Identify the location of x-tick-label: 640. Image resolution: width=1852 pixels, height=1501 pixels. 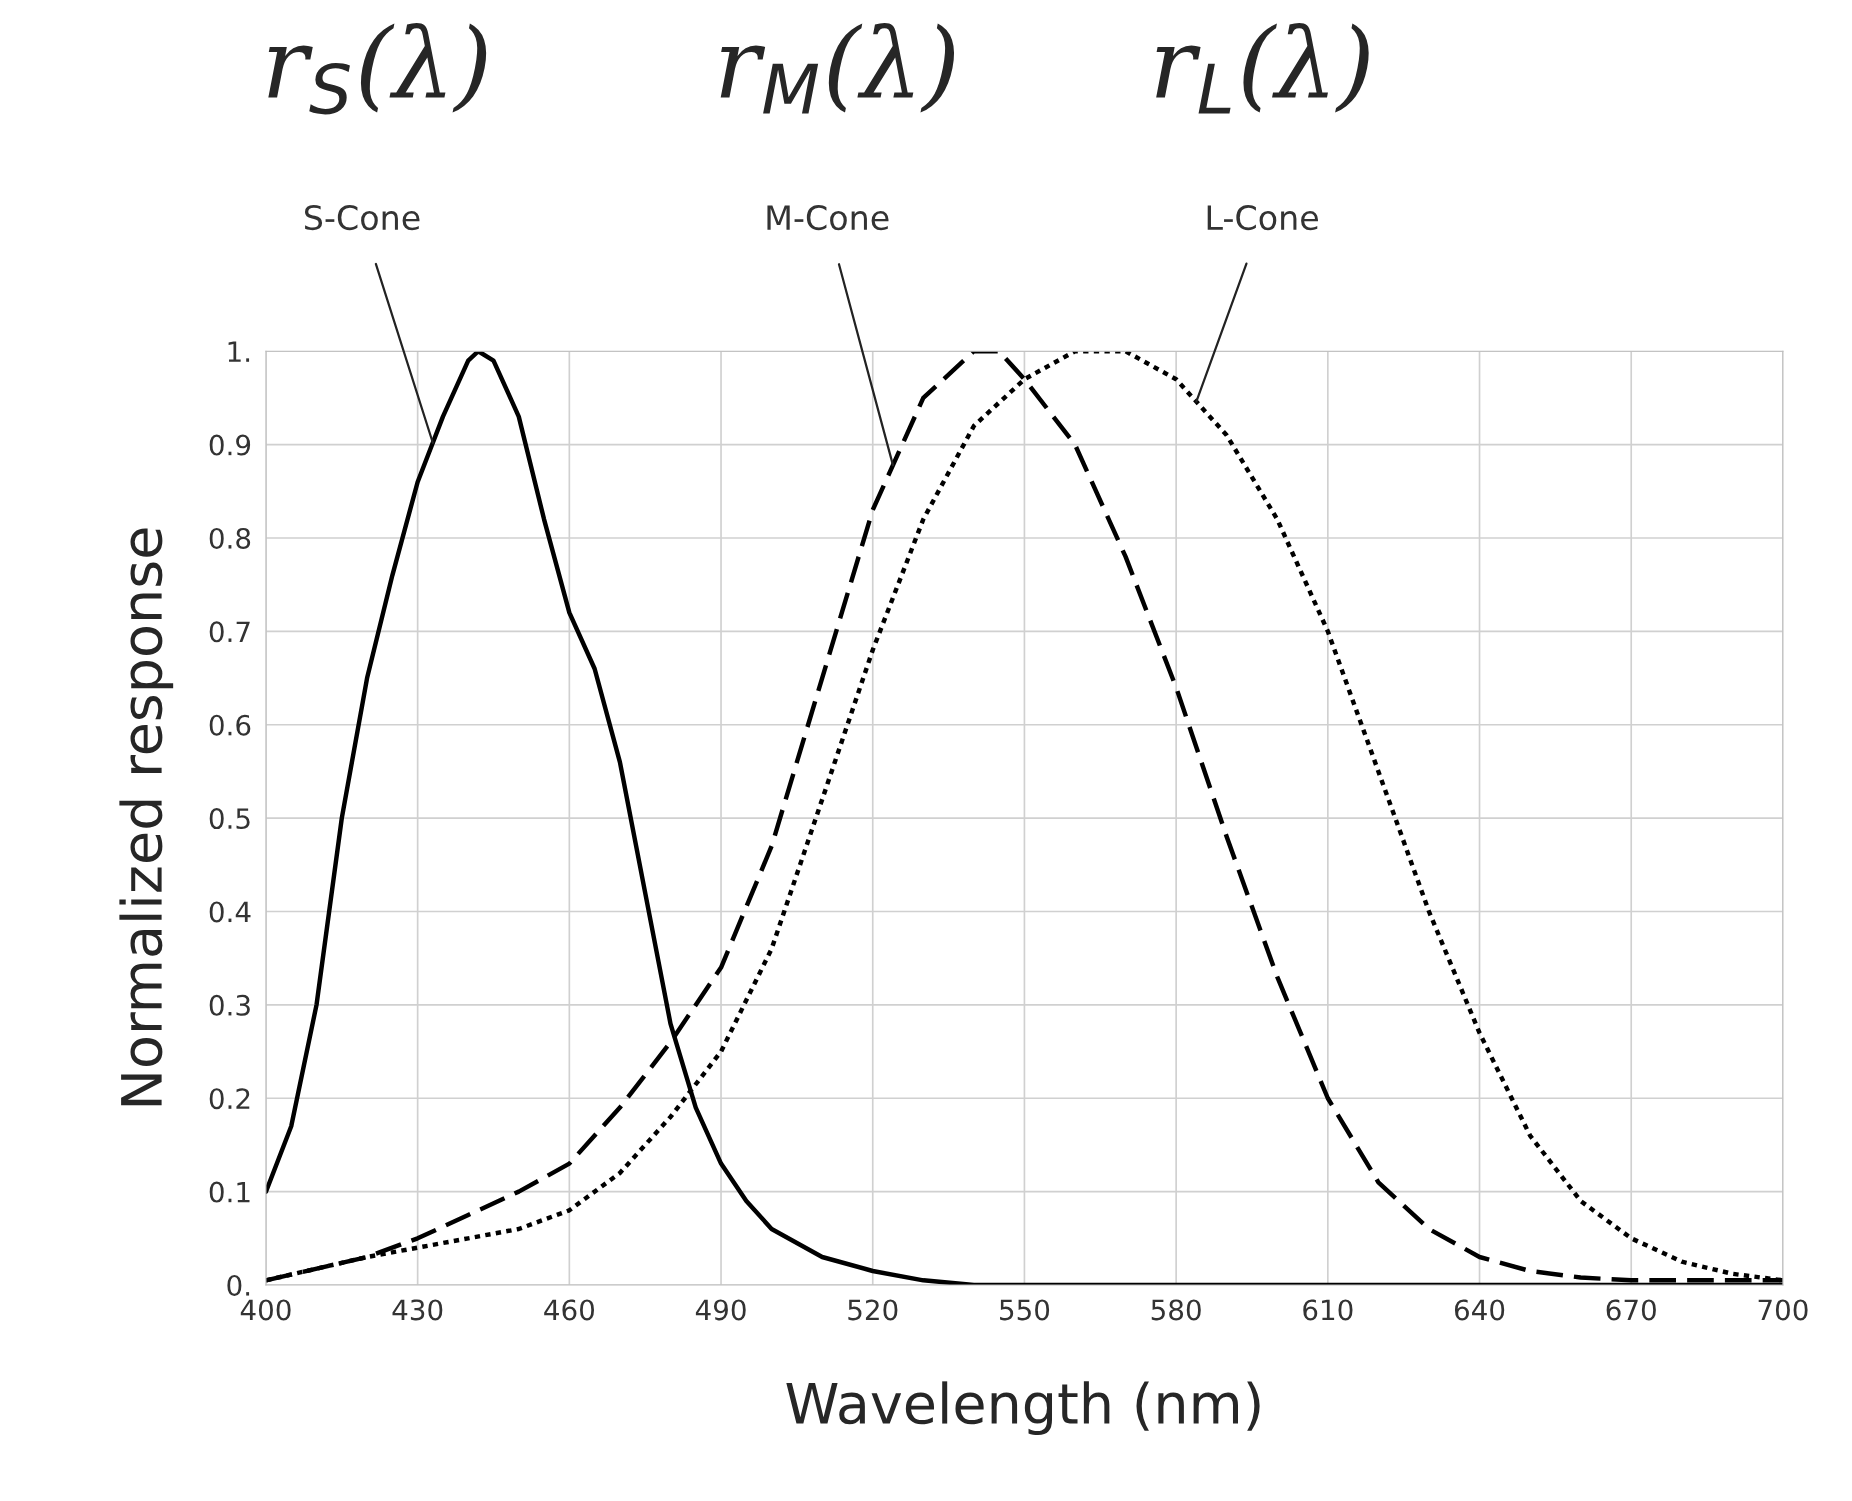
(1479, 1310).